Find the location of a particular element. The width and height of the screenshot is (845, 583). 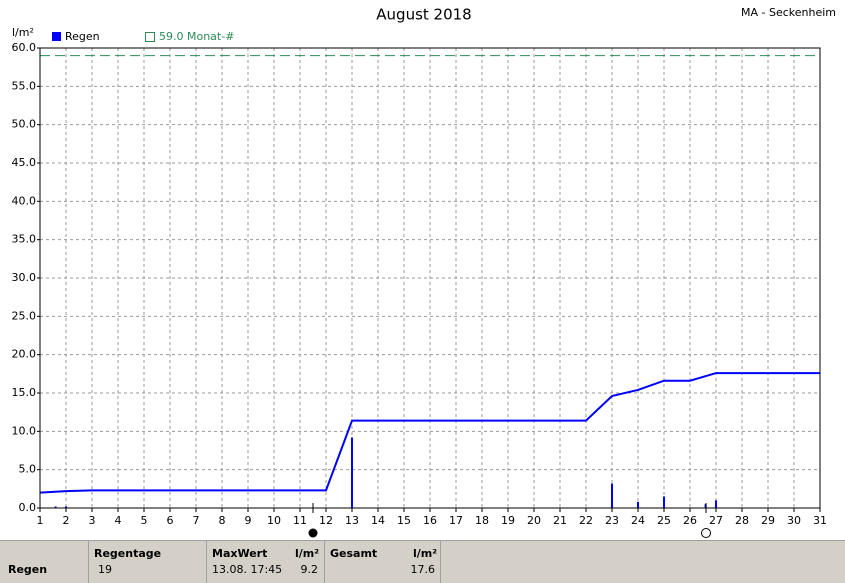

x-tick-label: 19 is located at coordinates (508, 520).